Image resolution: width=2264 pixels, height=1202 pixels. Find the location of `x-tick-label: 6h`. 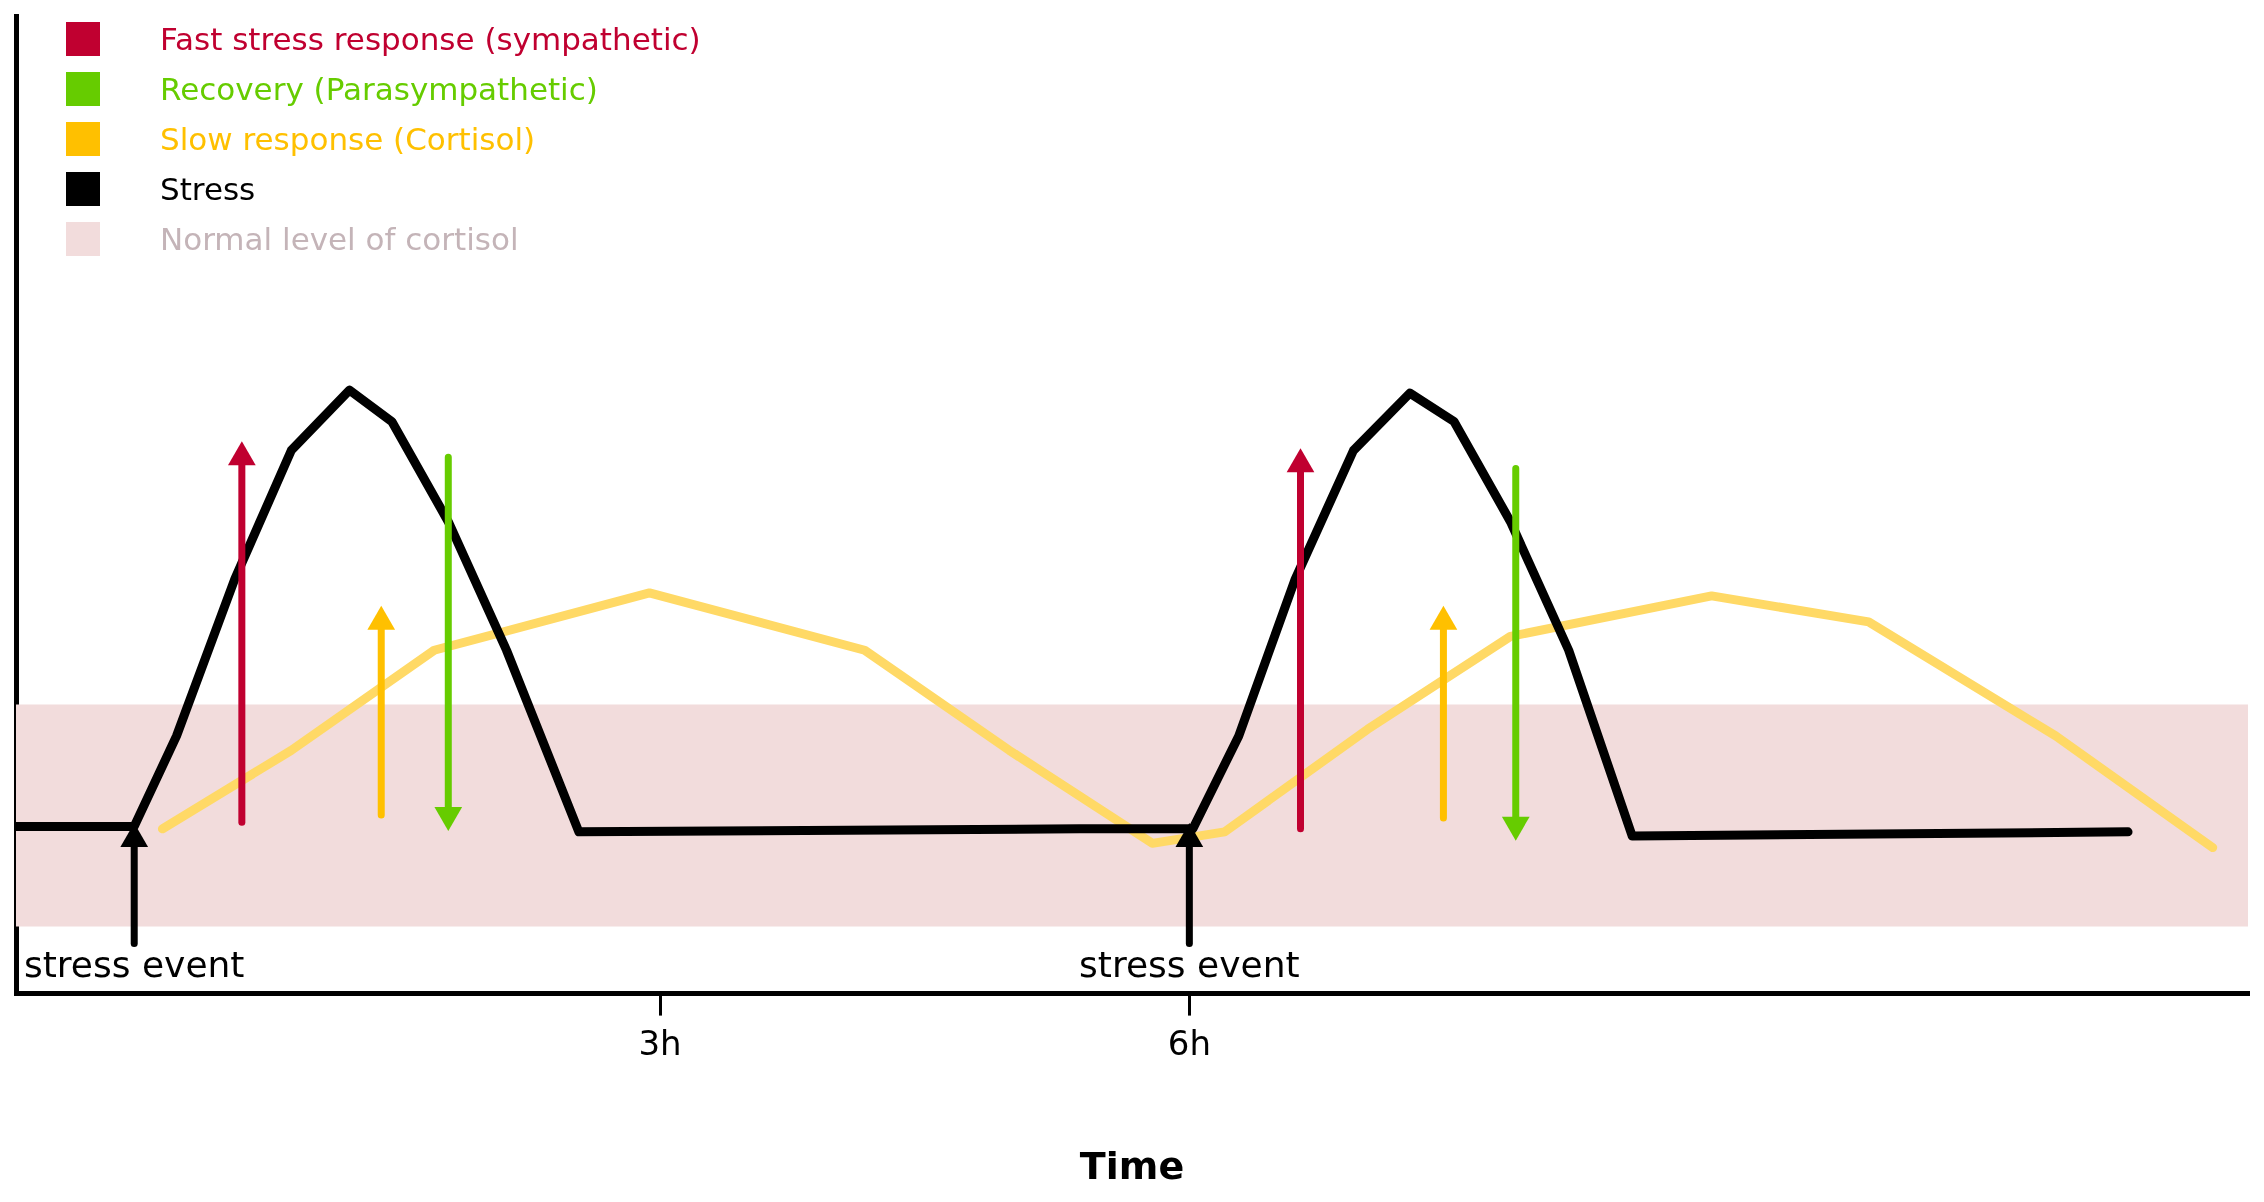

x-tick-label: 6h is located at coordinates (1189, 1042).